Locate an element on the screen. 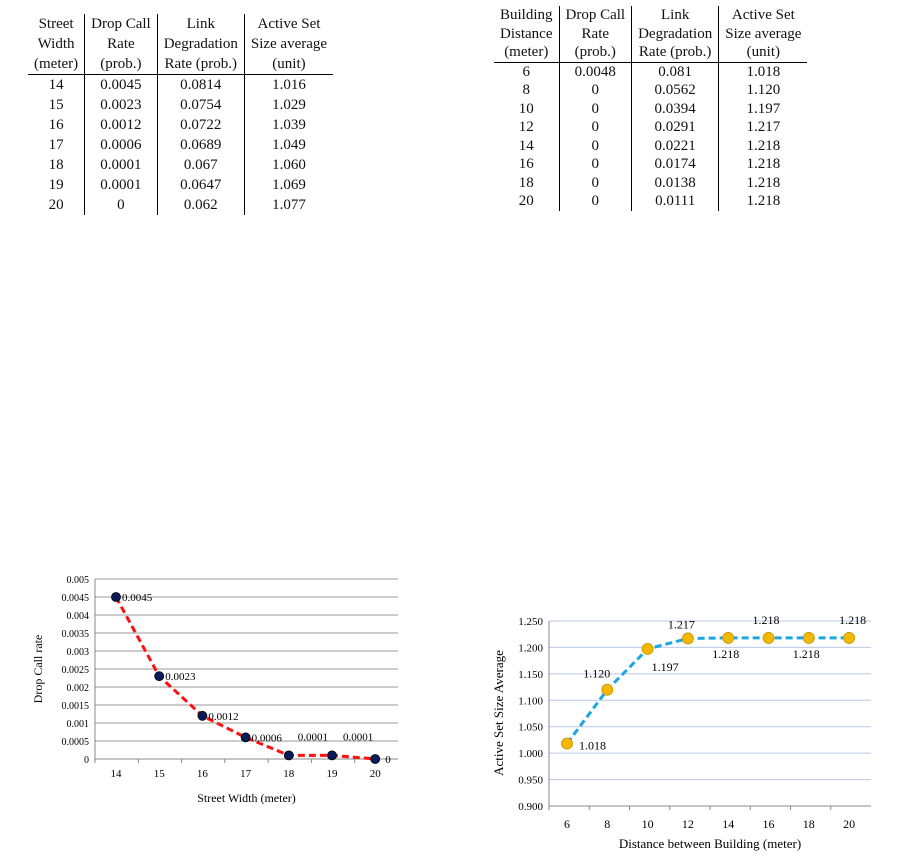 The height and width of the screenshot is (863, 901). header-line: (unit) is located at coordinates (289, 64).